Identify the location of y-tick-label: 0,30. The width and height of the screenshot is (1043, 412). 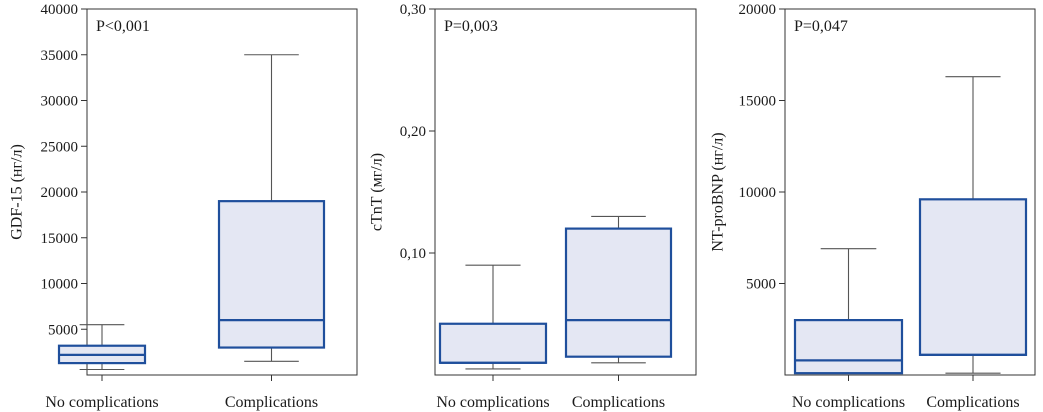
(413, 10).